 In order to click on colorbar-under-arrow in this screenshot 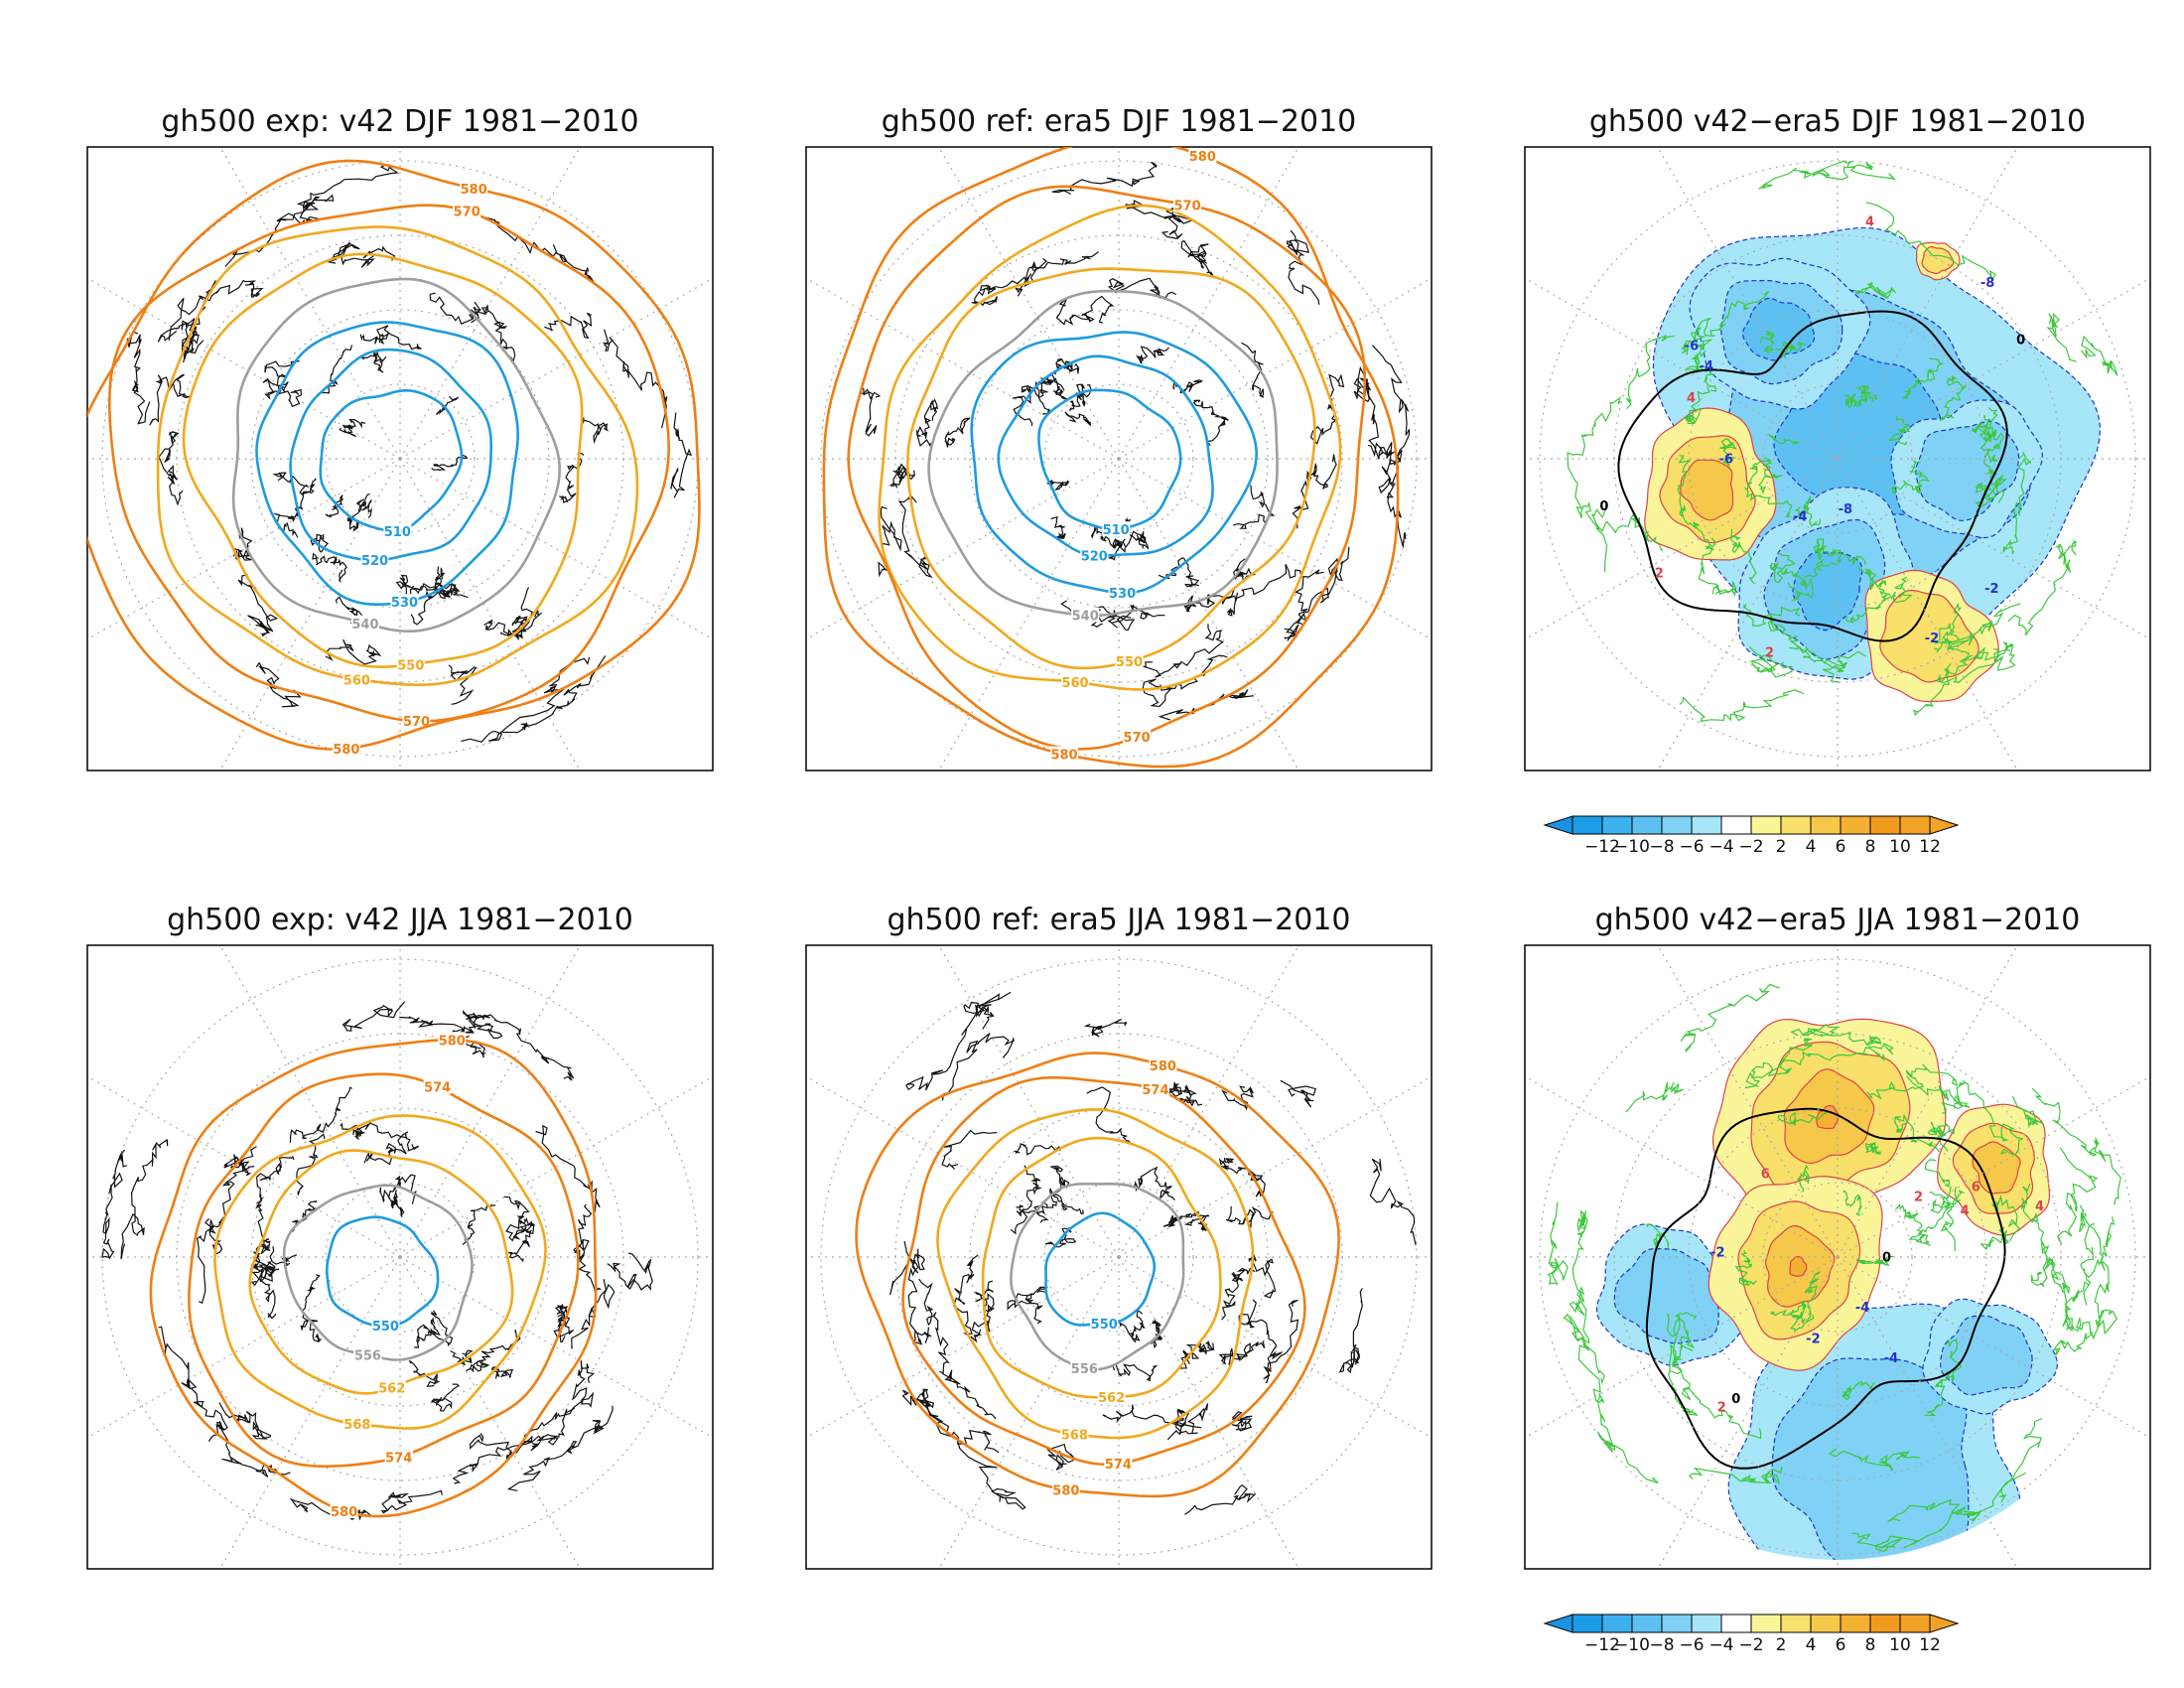, I will do `click(1558, 1623)`.